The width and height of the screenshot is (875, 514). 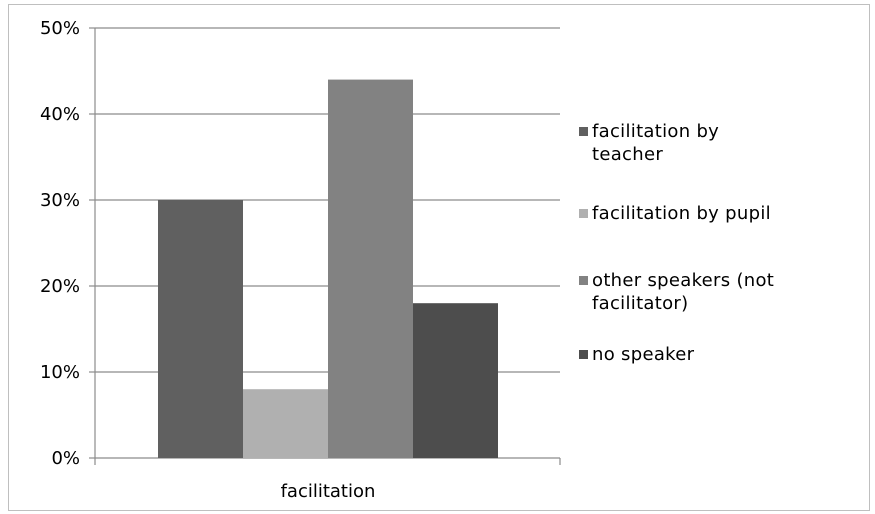 I want to click on bar-facilitation-by-teacher, so click(x=200, y=329).